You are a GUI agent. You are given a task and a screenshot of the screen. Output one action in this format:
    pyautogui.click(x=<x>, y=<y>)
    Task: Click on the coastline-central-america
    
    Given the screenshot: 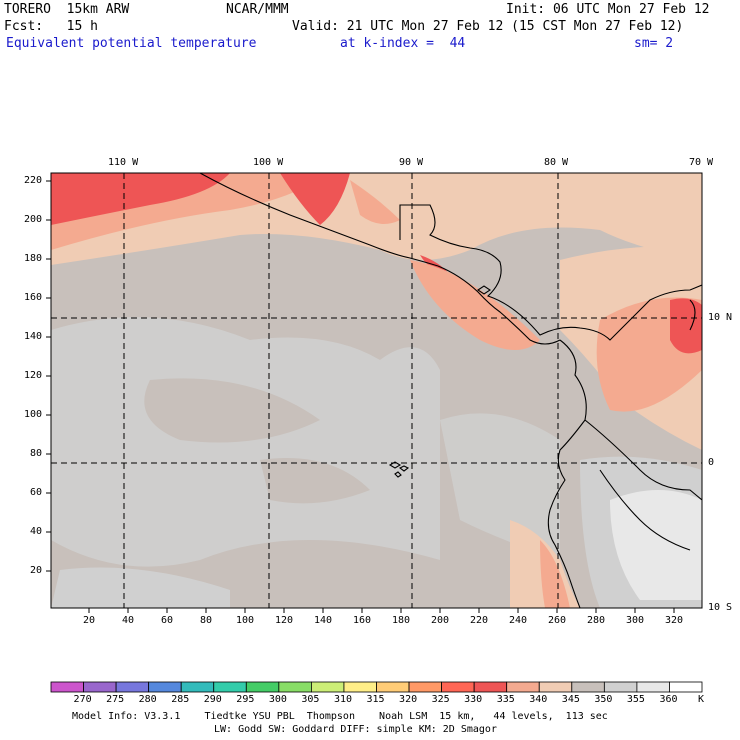 What is the action you would take?
    pyautogui.click(x=499, y=305)
    